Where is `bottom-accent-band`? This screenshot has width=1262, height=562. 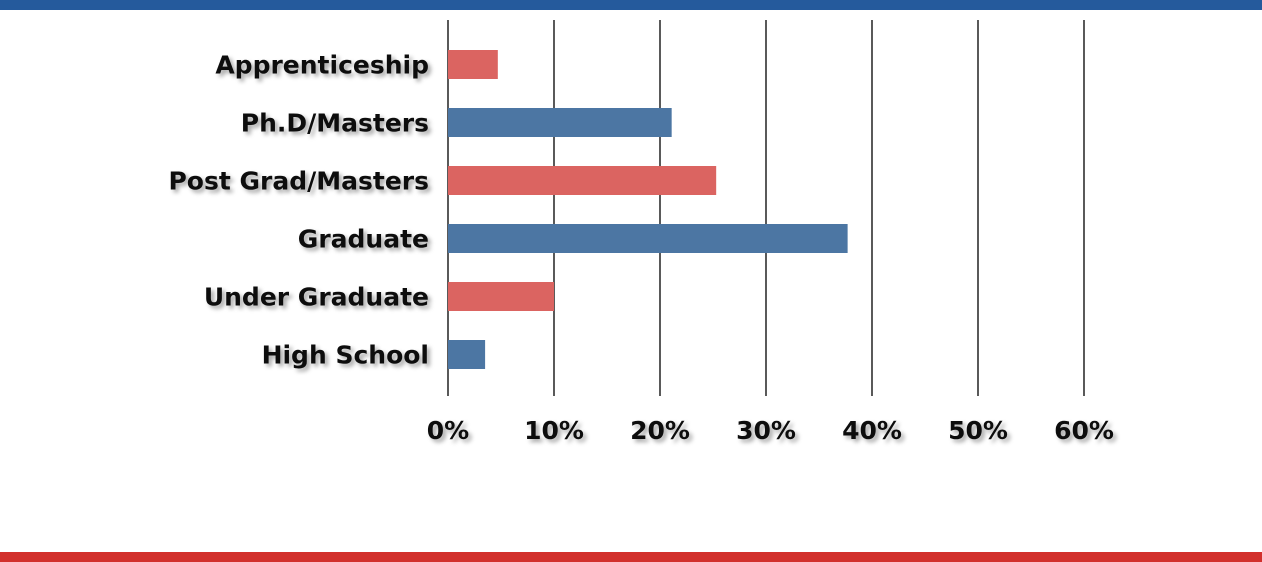
bottom-accent-band is located at coordinates (631, 557).